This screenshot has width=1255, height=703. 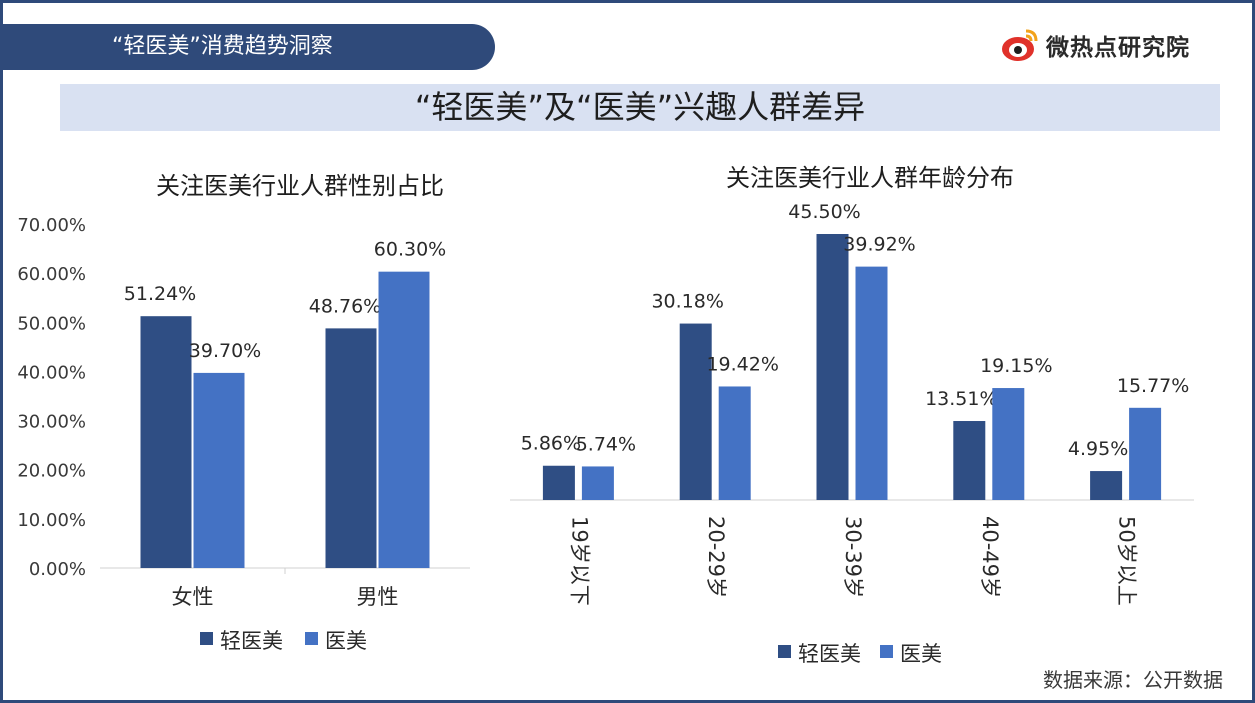 What do you see at coordinates (410, 250) in the screenshot?
I see `data-label: 60.30%` at bounding box center [410, 250].